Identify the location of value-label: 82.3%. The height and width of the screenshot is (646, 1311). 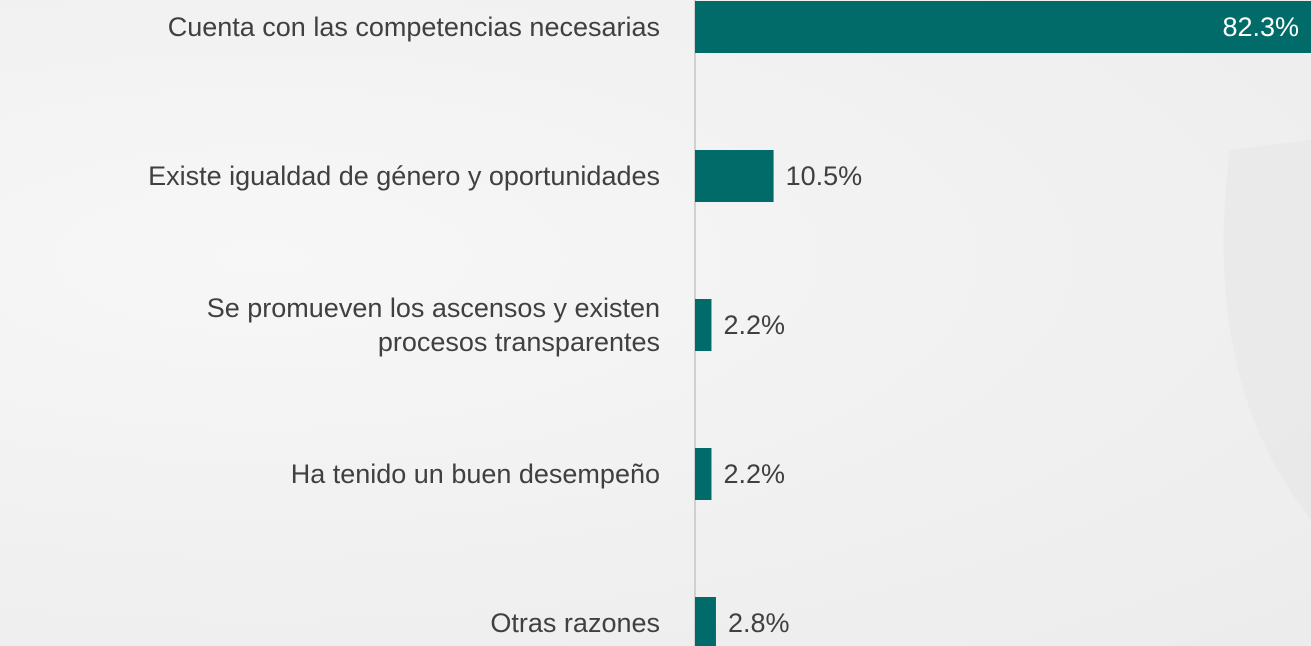
(1260, 27).